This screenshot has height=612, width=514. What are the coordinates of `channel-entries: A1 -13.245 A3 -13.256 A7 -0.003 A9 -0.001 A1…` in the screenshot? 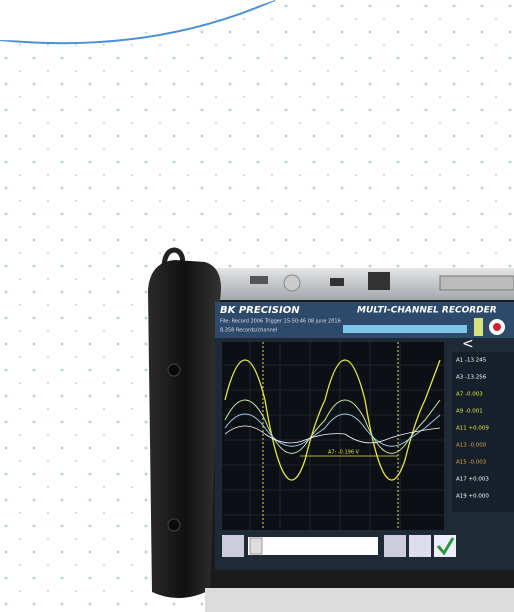 It's located at (472, 429).